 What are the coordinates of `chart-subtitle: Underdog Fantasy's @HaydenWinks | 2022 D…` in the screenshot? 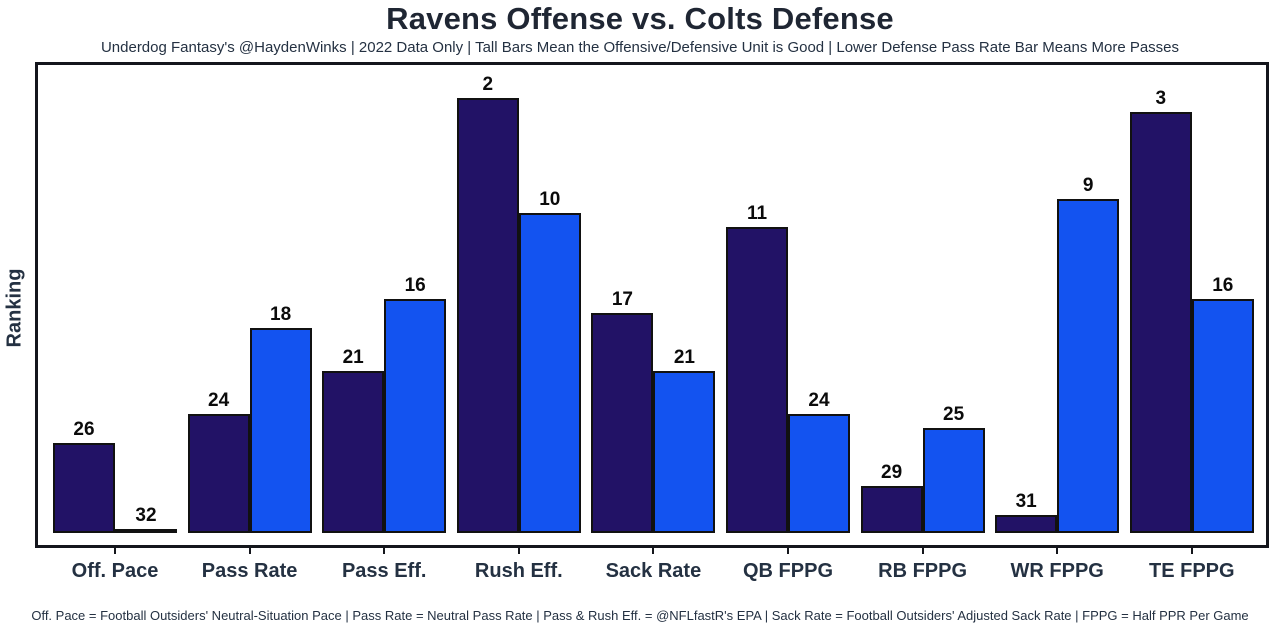 It's located at (640, 47).